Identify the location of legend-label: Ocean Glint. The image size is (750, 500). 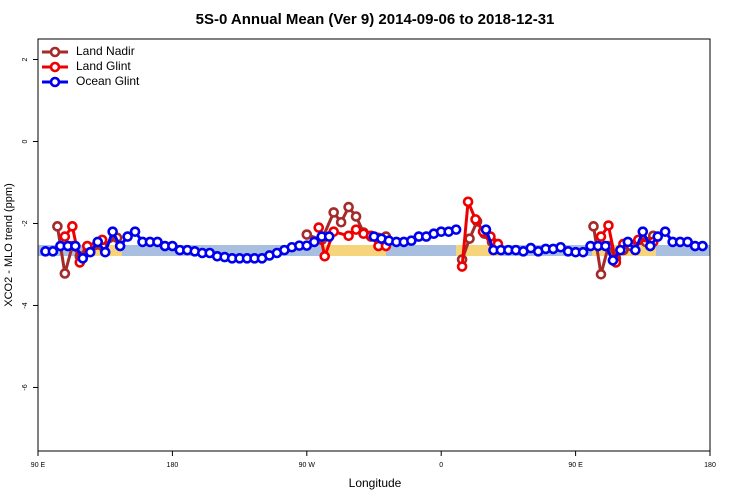
(108, 81).